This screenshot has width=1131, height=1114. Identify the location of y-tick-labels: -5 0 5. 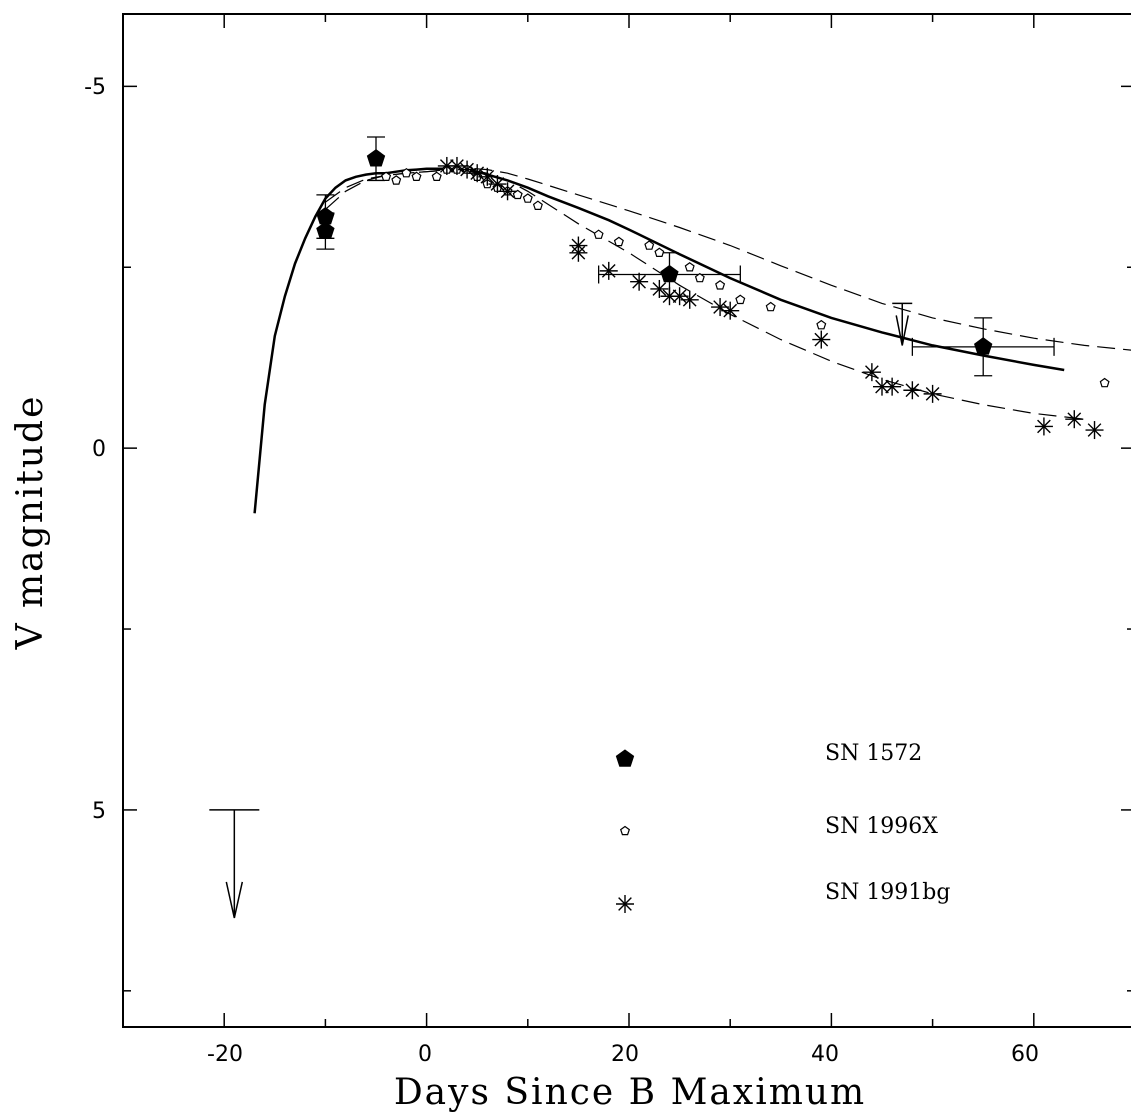
(95, 449).